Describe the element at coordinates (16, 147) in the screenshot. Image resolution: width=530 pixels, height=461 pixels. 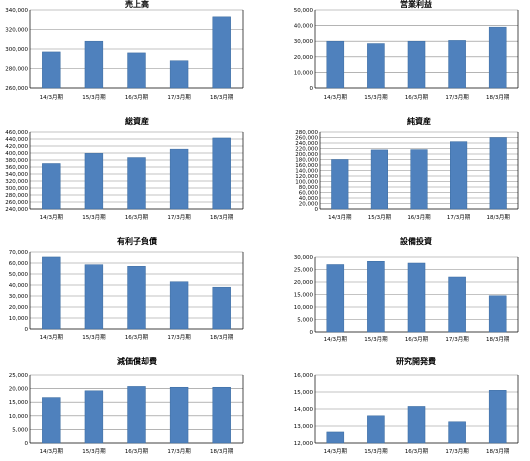
I see `y-tick-label: 420,000` at that location.